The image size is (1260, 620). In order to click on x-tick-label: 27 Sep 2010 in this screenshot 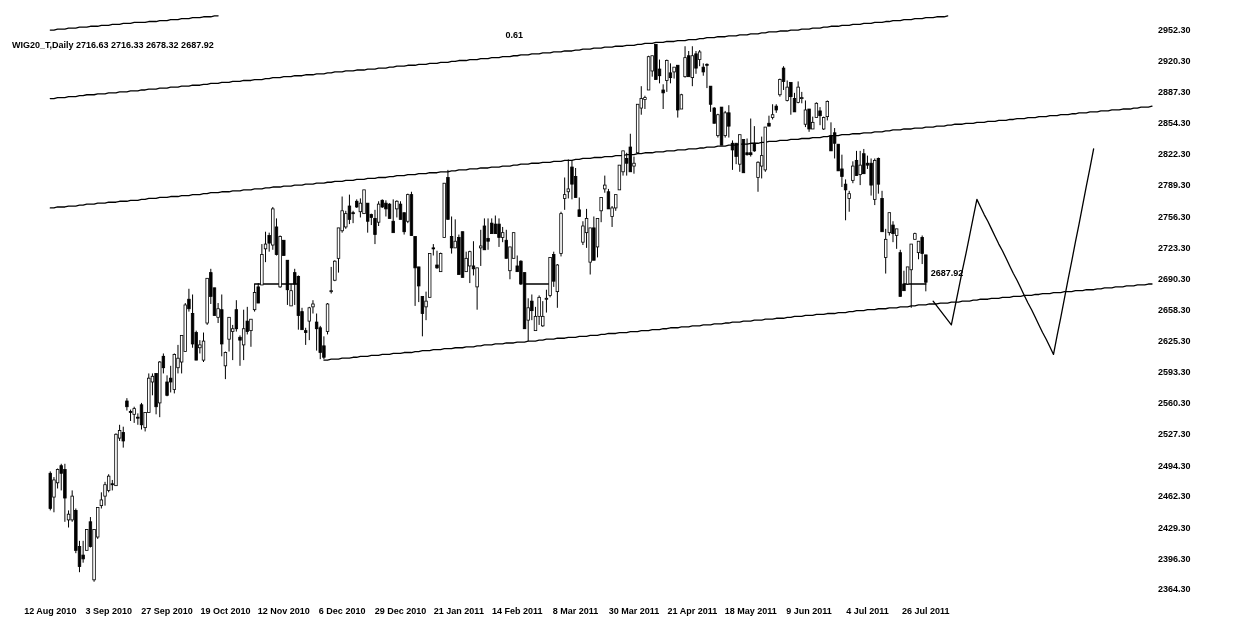, I will do `click(167, 611)`.